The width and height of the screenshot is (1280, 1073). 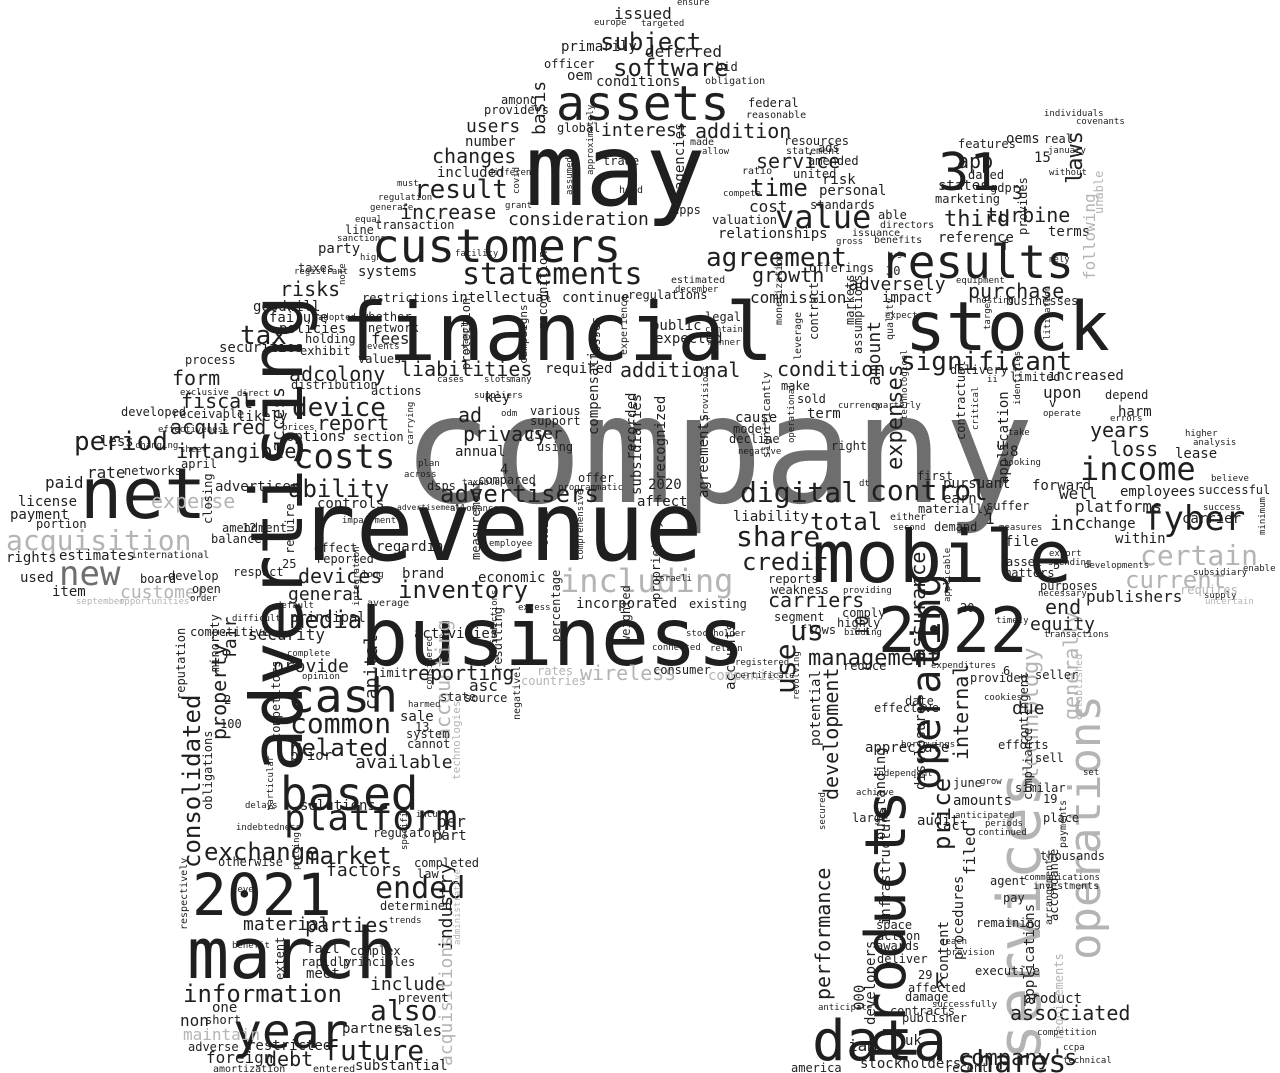 I want to click on word-provisions: provisions, so click(x=706, y=393).